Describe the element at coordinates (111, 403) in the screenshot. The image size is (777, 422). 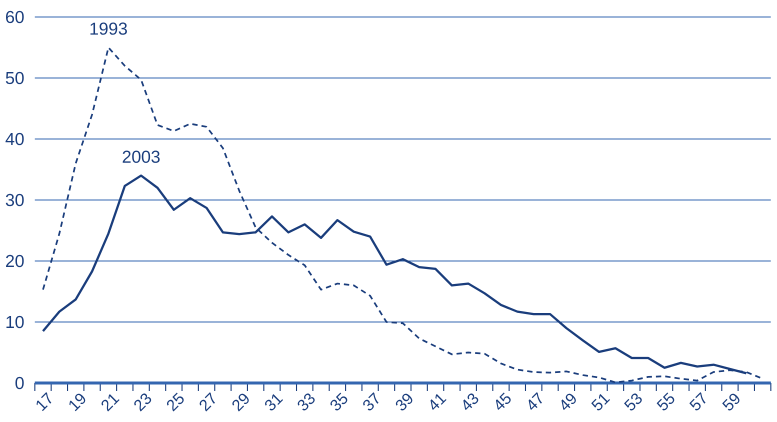
I see `x-tick-label: 21` at that location.